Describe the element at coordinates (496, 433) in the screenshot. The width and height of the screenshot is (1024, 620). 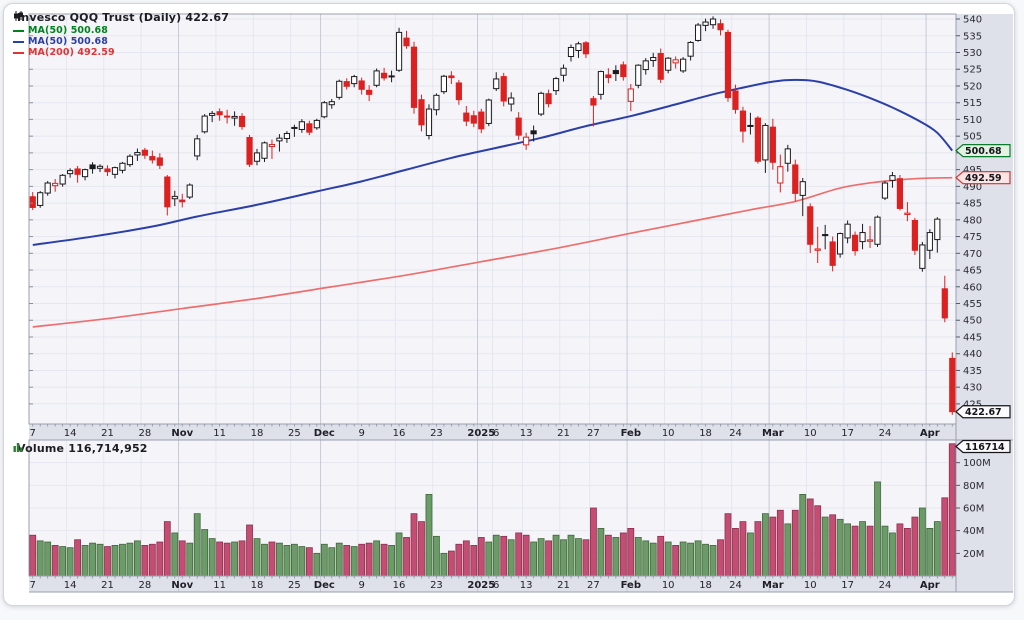
I see `axis-tick-label: 6` at that location.